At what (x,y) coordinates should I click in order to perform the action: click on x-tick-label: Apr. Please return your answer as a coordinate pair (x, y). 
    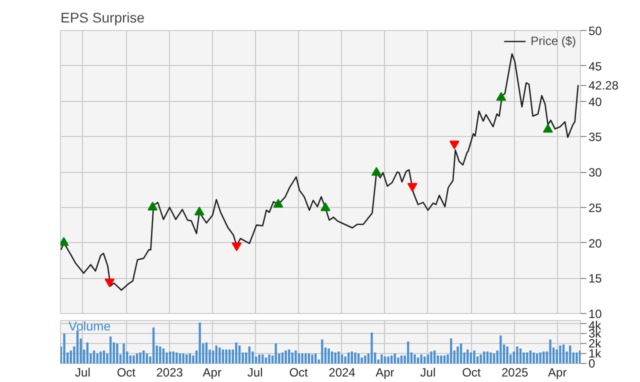
    Looking at the image, I should click on (385, 373).